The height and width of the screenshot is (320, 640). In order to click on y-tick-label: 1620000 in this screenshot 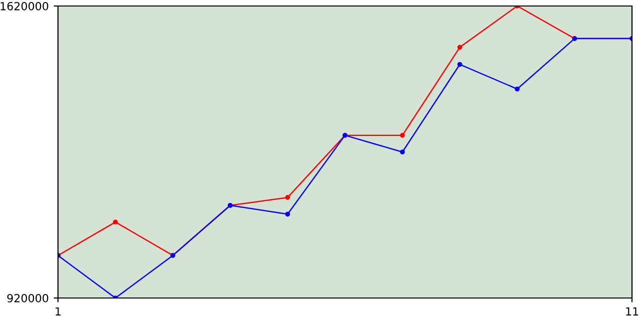, I will do `click(24, 6)`.